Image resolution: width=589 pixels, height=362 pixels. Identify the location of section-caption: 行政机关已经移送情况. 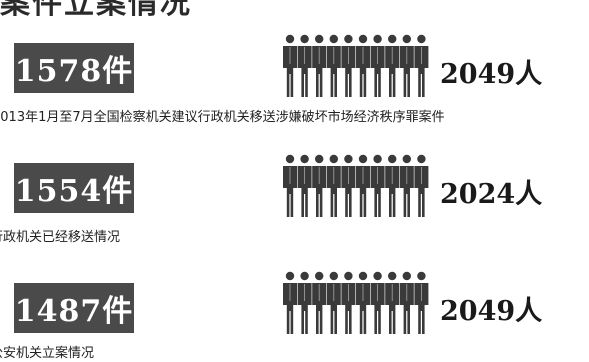
(60, 237).